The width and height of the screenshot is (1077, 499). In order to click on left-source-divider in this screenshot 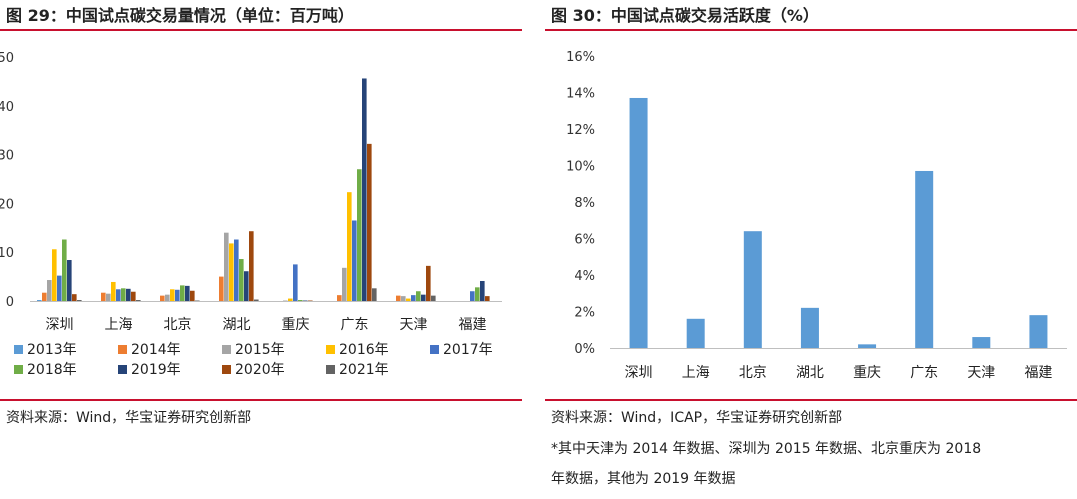, I will do `click(261, 400)`.